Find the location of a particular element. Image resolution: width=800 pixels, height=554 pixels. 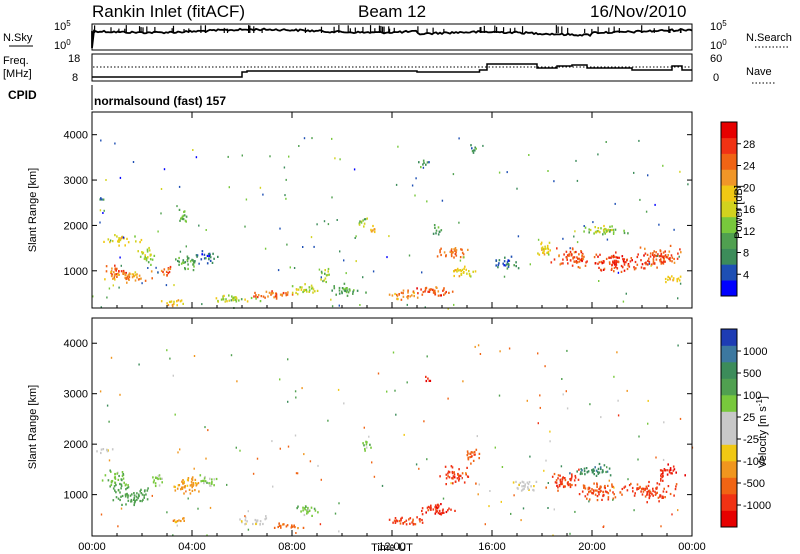

y-tick-label: 1000 is located at coordinates (76, 272).